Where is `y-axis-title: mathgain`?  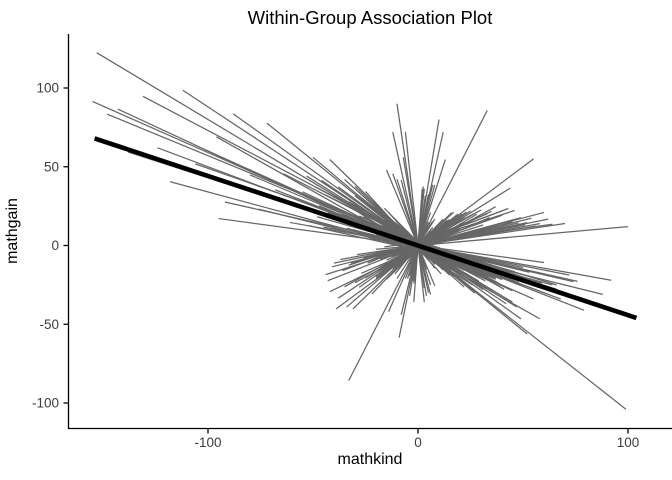 y-axis-title: mathgain is located at coordinates (12, 231).